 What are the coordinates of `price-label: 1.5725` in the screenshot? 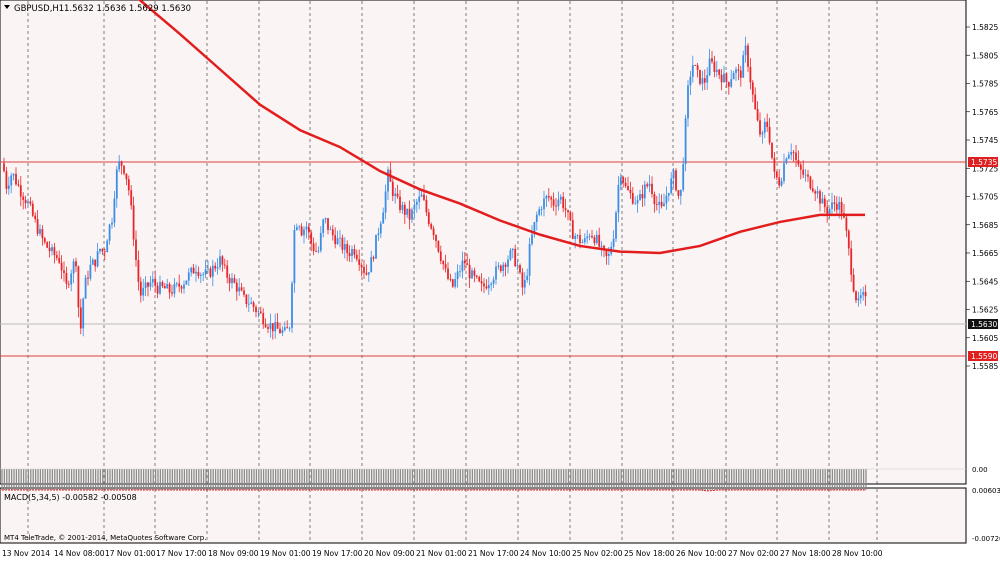 It's located at (985, 168).